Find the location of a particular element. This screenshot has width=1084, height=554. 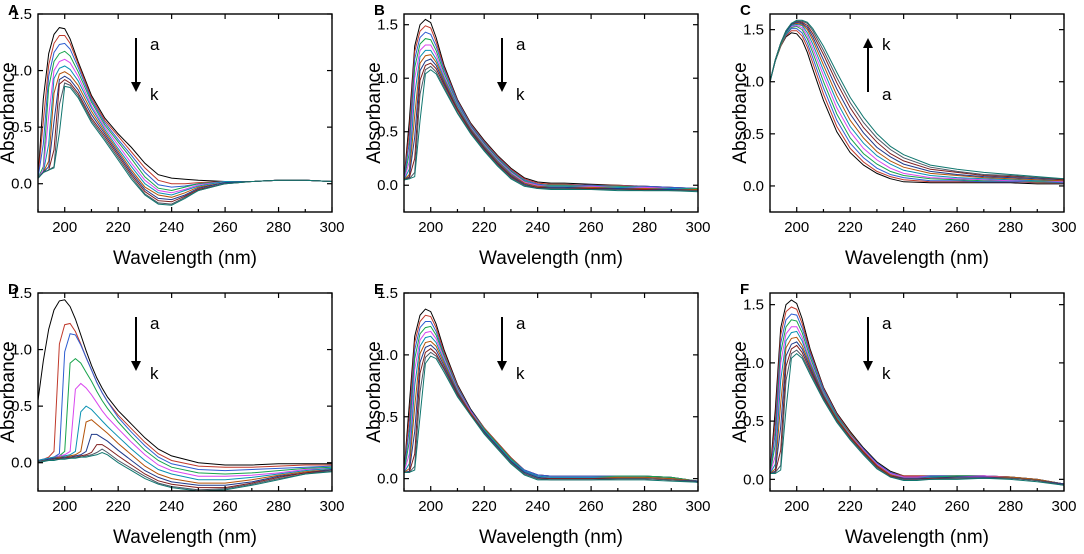

panel-label: E is located at coordinates (379, 289).